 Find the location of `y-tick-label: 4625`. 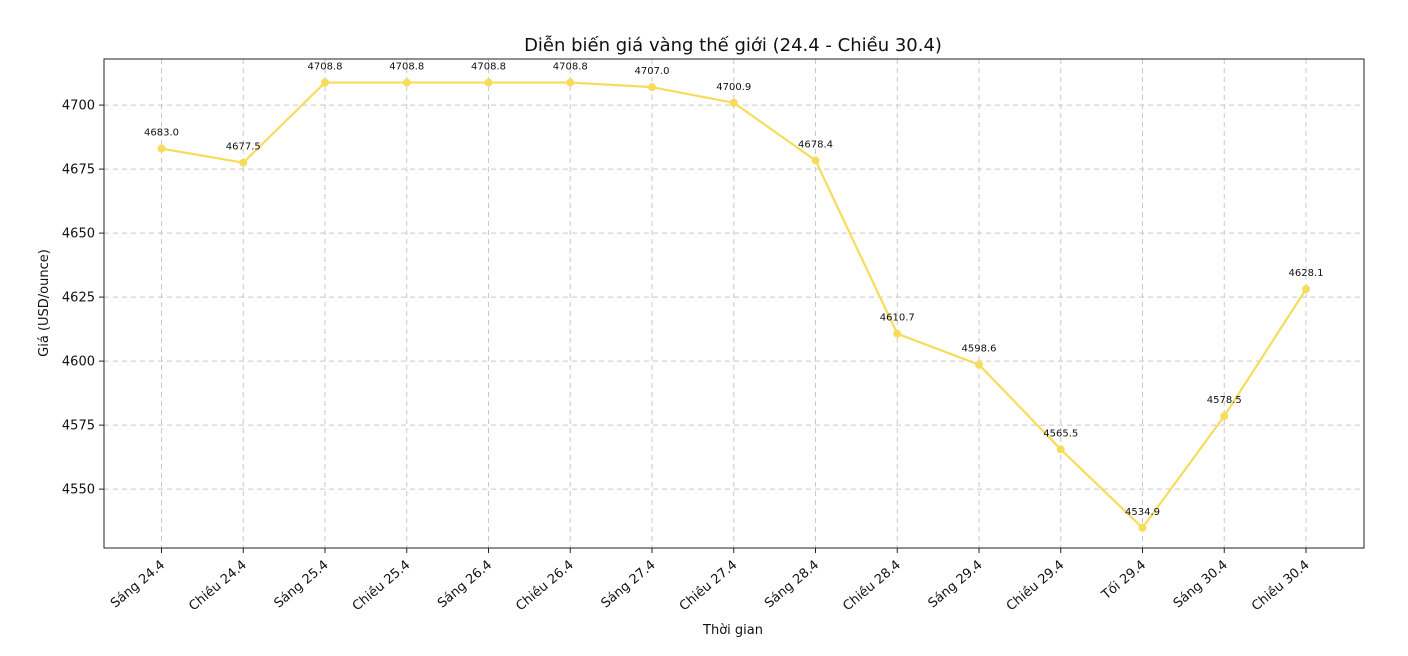

y-tick-label: 4625 is located at coordinates (78, 298).